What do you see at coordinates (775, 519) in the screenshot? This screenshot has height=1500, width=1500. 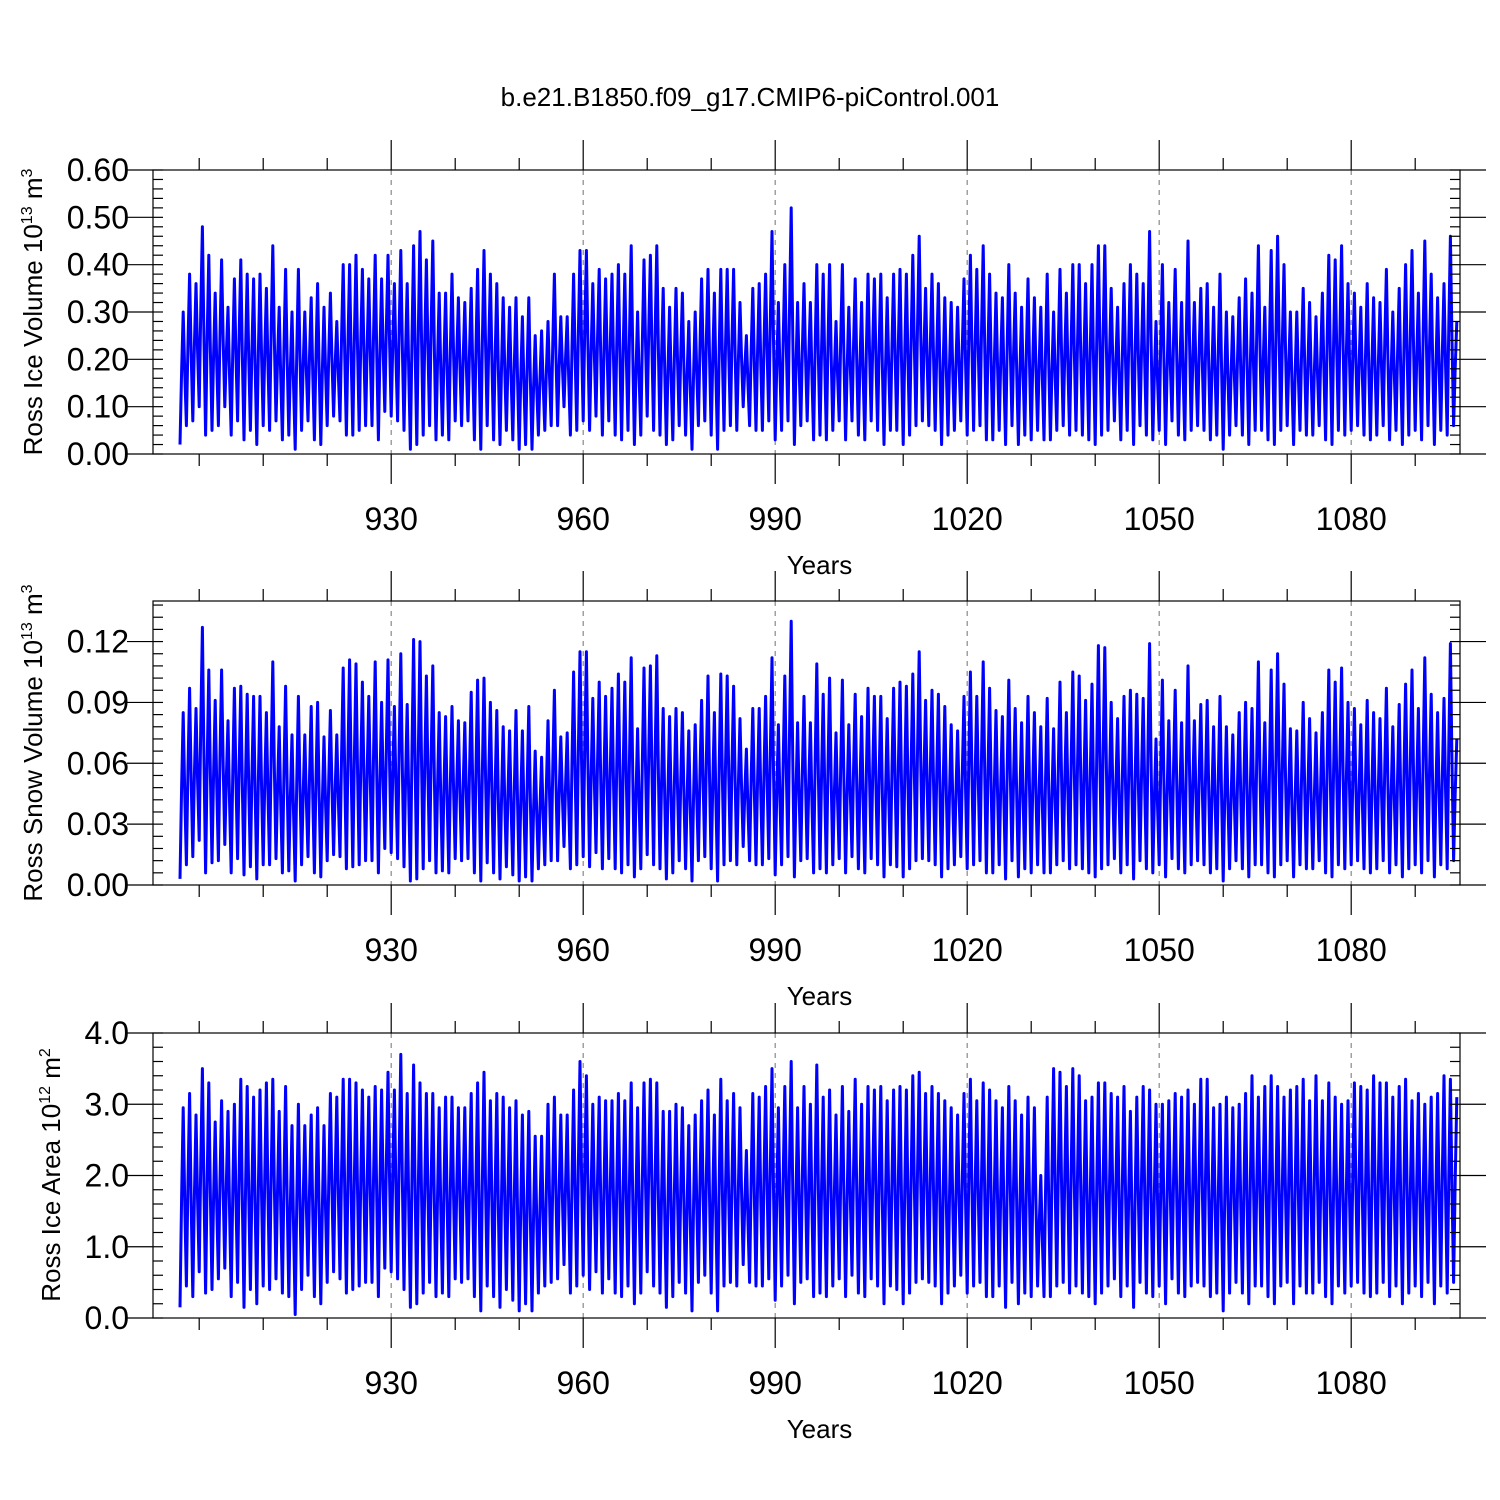 I see `ross-ice-volume-xtick-label: 990` at bounding box center [775, 519].